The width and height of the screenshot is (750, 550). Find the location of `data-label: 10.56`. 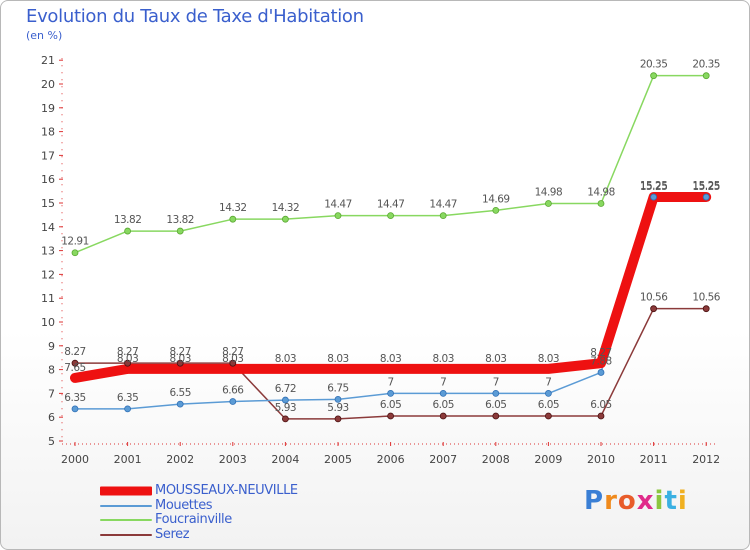

data-label: 10.56 is located at coordinates (654, 298).